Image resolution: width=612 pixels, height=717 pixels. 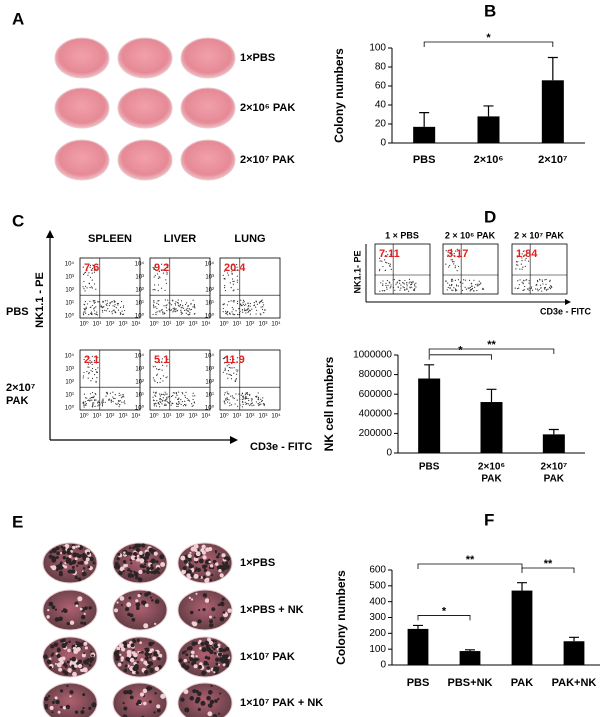 What do you see at coordinates (257, 58) in the screenshot?
I see `row-label: 1×PBS` at bounding box center [257, 58].